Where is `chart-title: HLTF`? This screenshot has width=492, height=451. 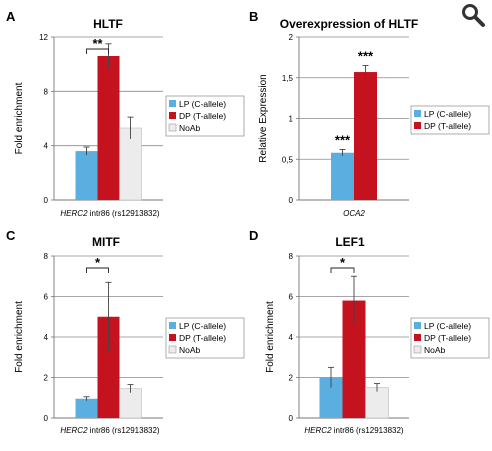 chart-title: HLTF is located at coordinates (108, 24).